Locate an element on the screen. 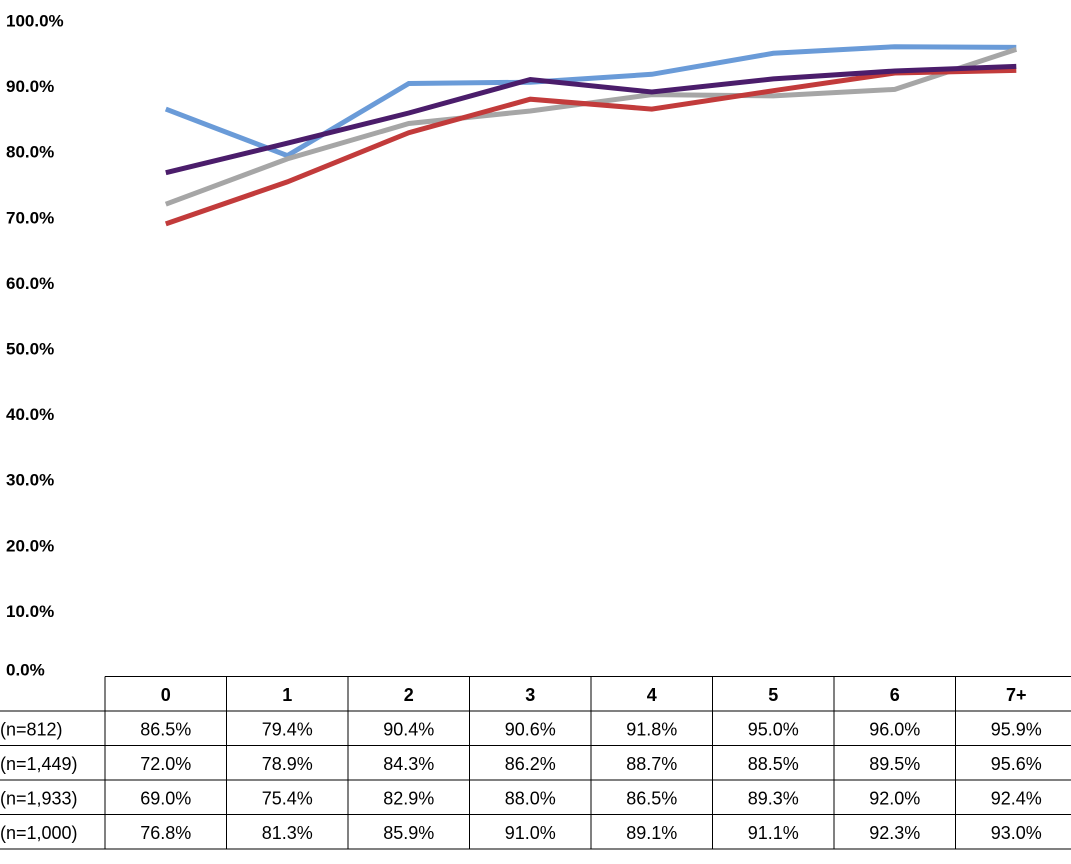 Image resolution: width=1071 pixels, height=864 pixels. y-tick-label: 60.0% is located at coordinates (30, 283).